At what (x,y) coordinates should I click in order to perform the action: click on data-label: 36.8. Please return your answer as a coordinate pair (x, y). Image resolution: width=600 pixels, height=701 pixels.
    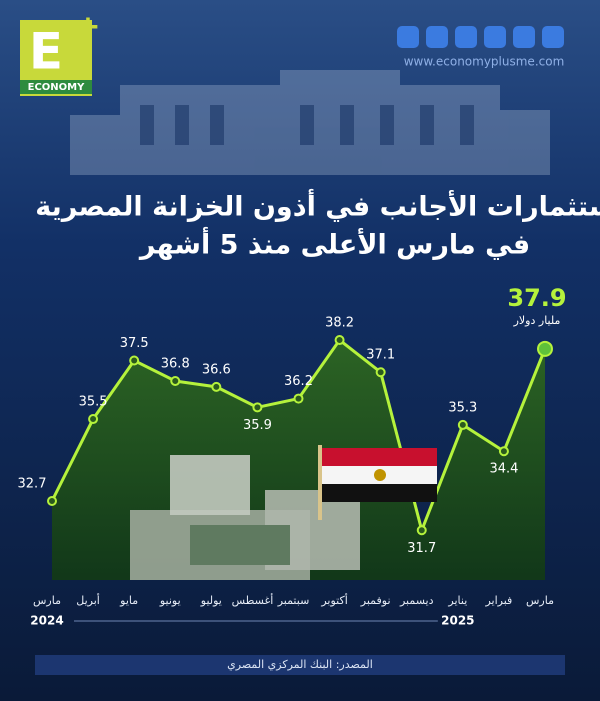
    Looking at the image, I should click on (175, 364).